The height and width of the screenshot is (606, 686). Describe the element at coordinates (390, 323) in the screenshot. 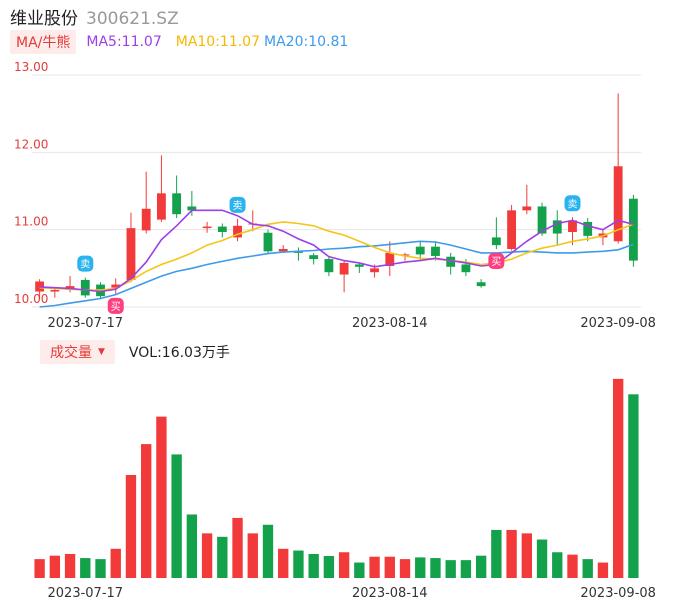

I see `price-date-label: 2023-08-14` at that location.